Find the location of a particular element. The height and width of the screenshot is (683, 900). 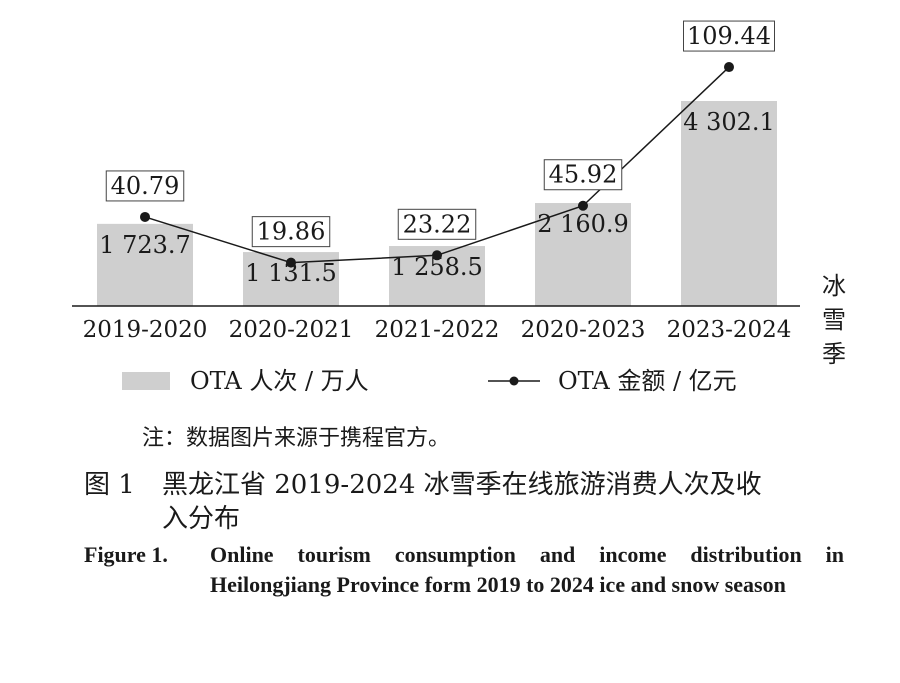

bar-value-label: 1 723.7 is located at coordinates (145, 245).